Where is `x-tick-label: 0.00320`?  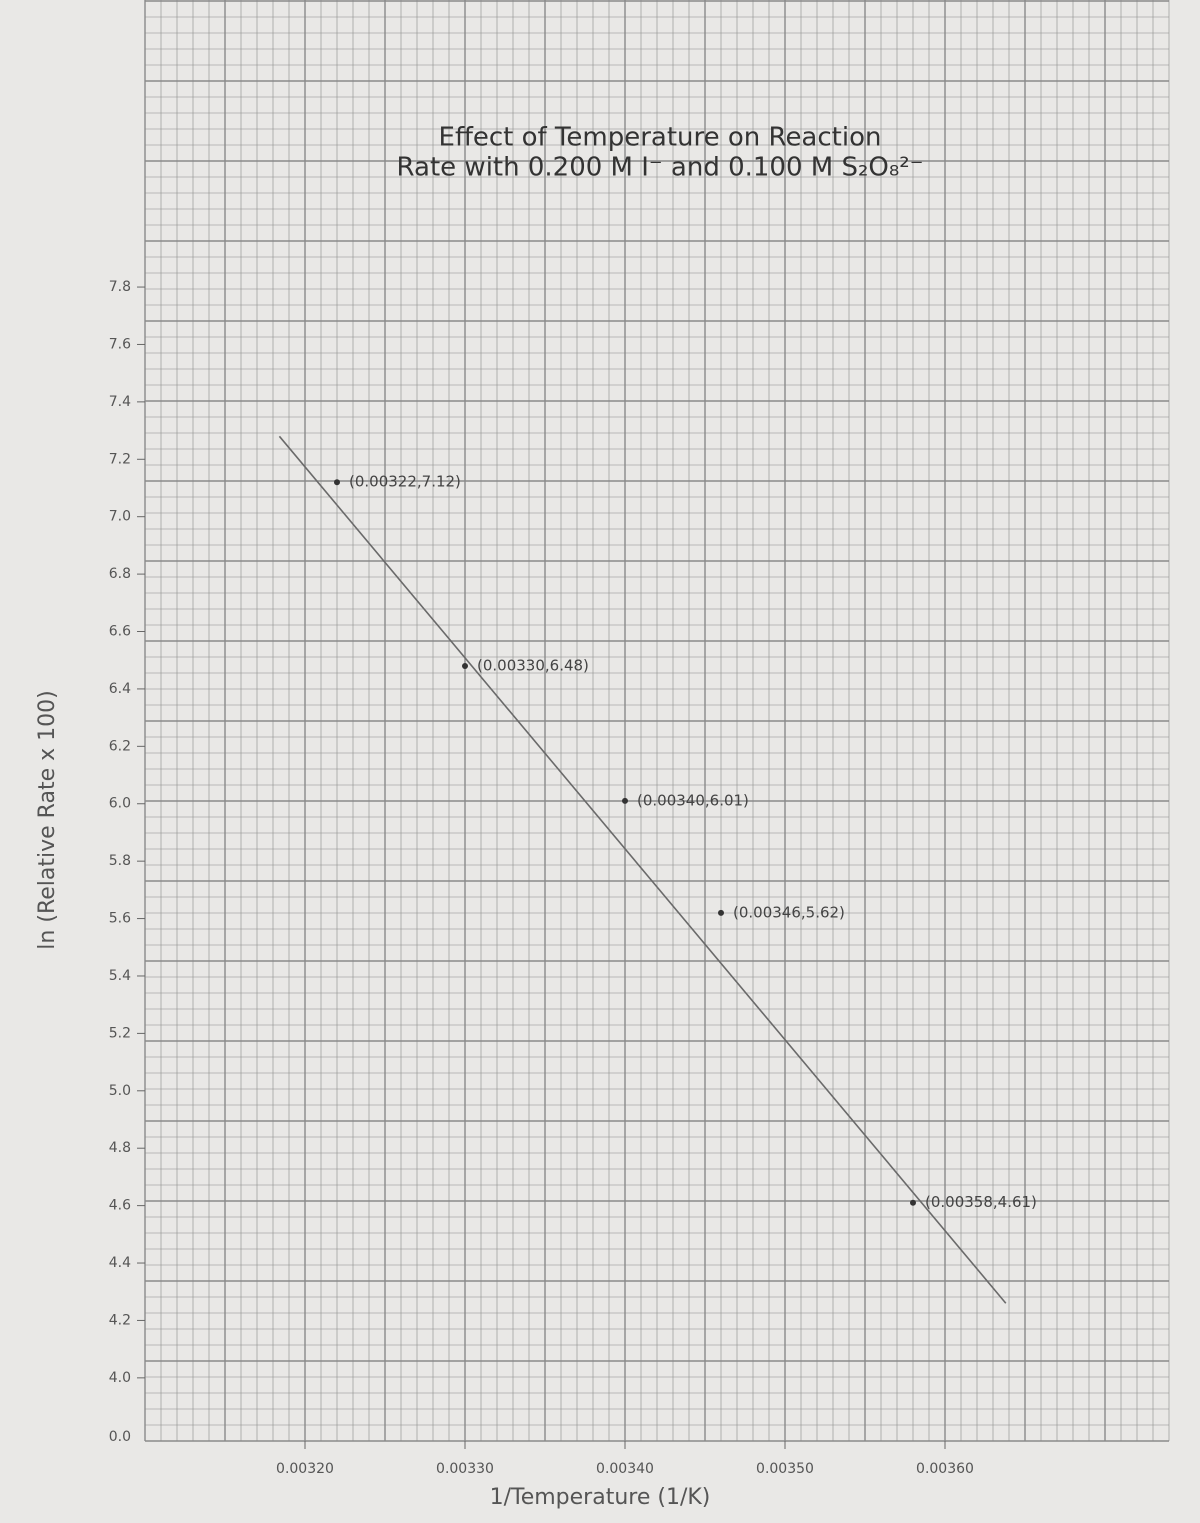
x-tick-label: 0.00320 is located at coordinates (305, 1469).